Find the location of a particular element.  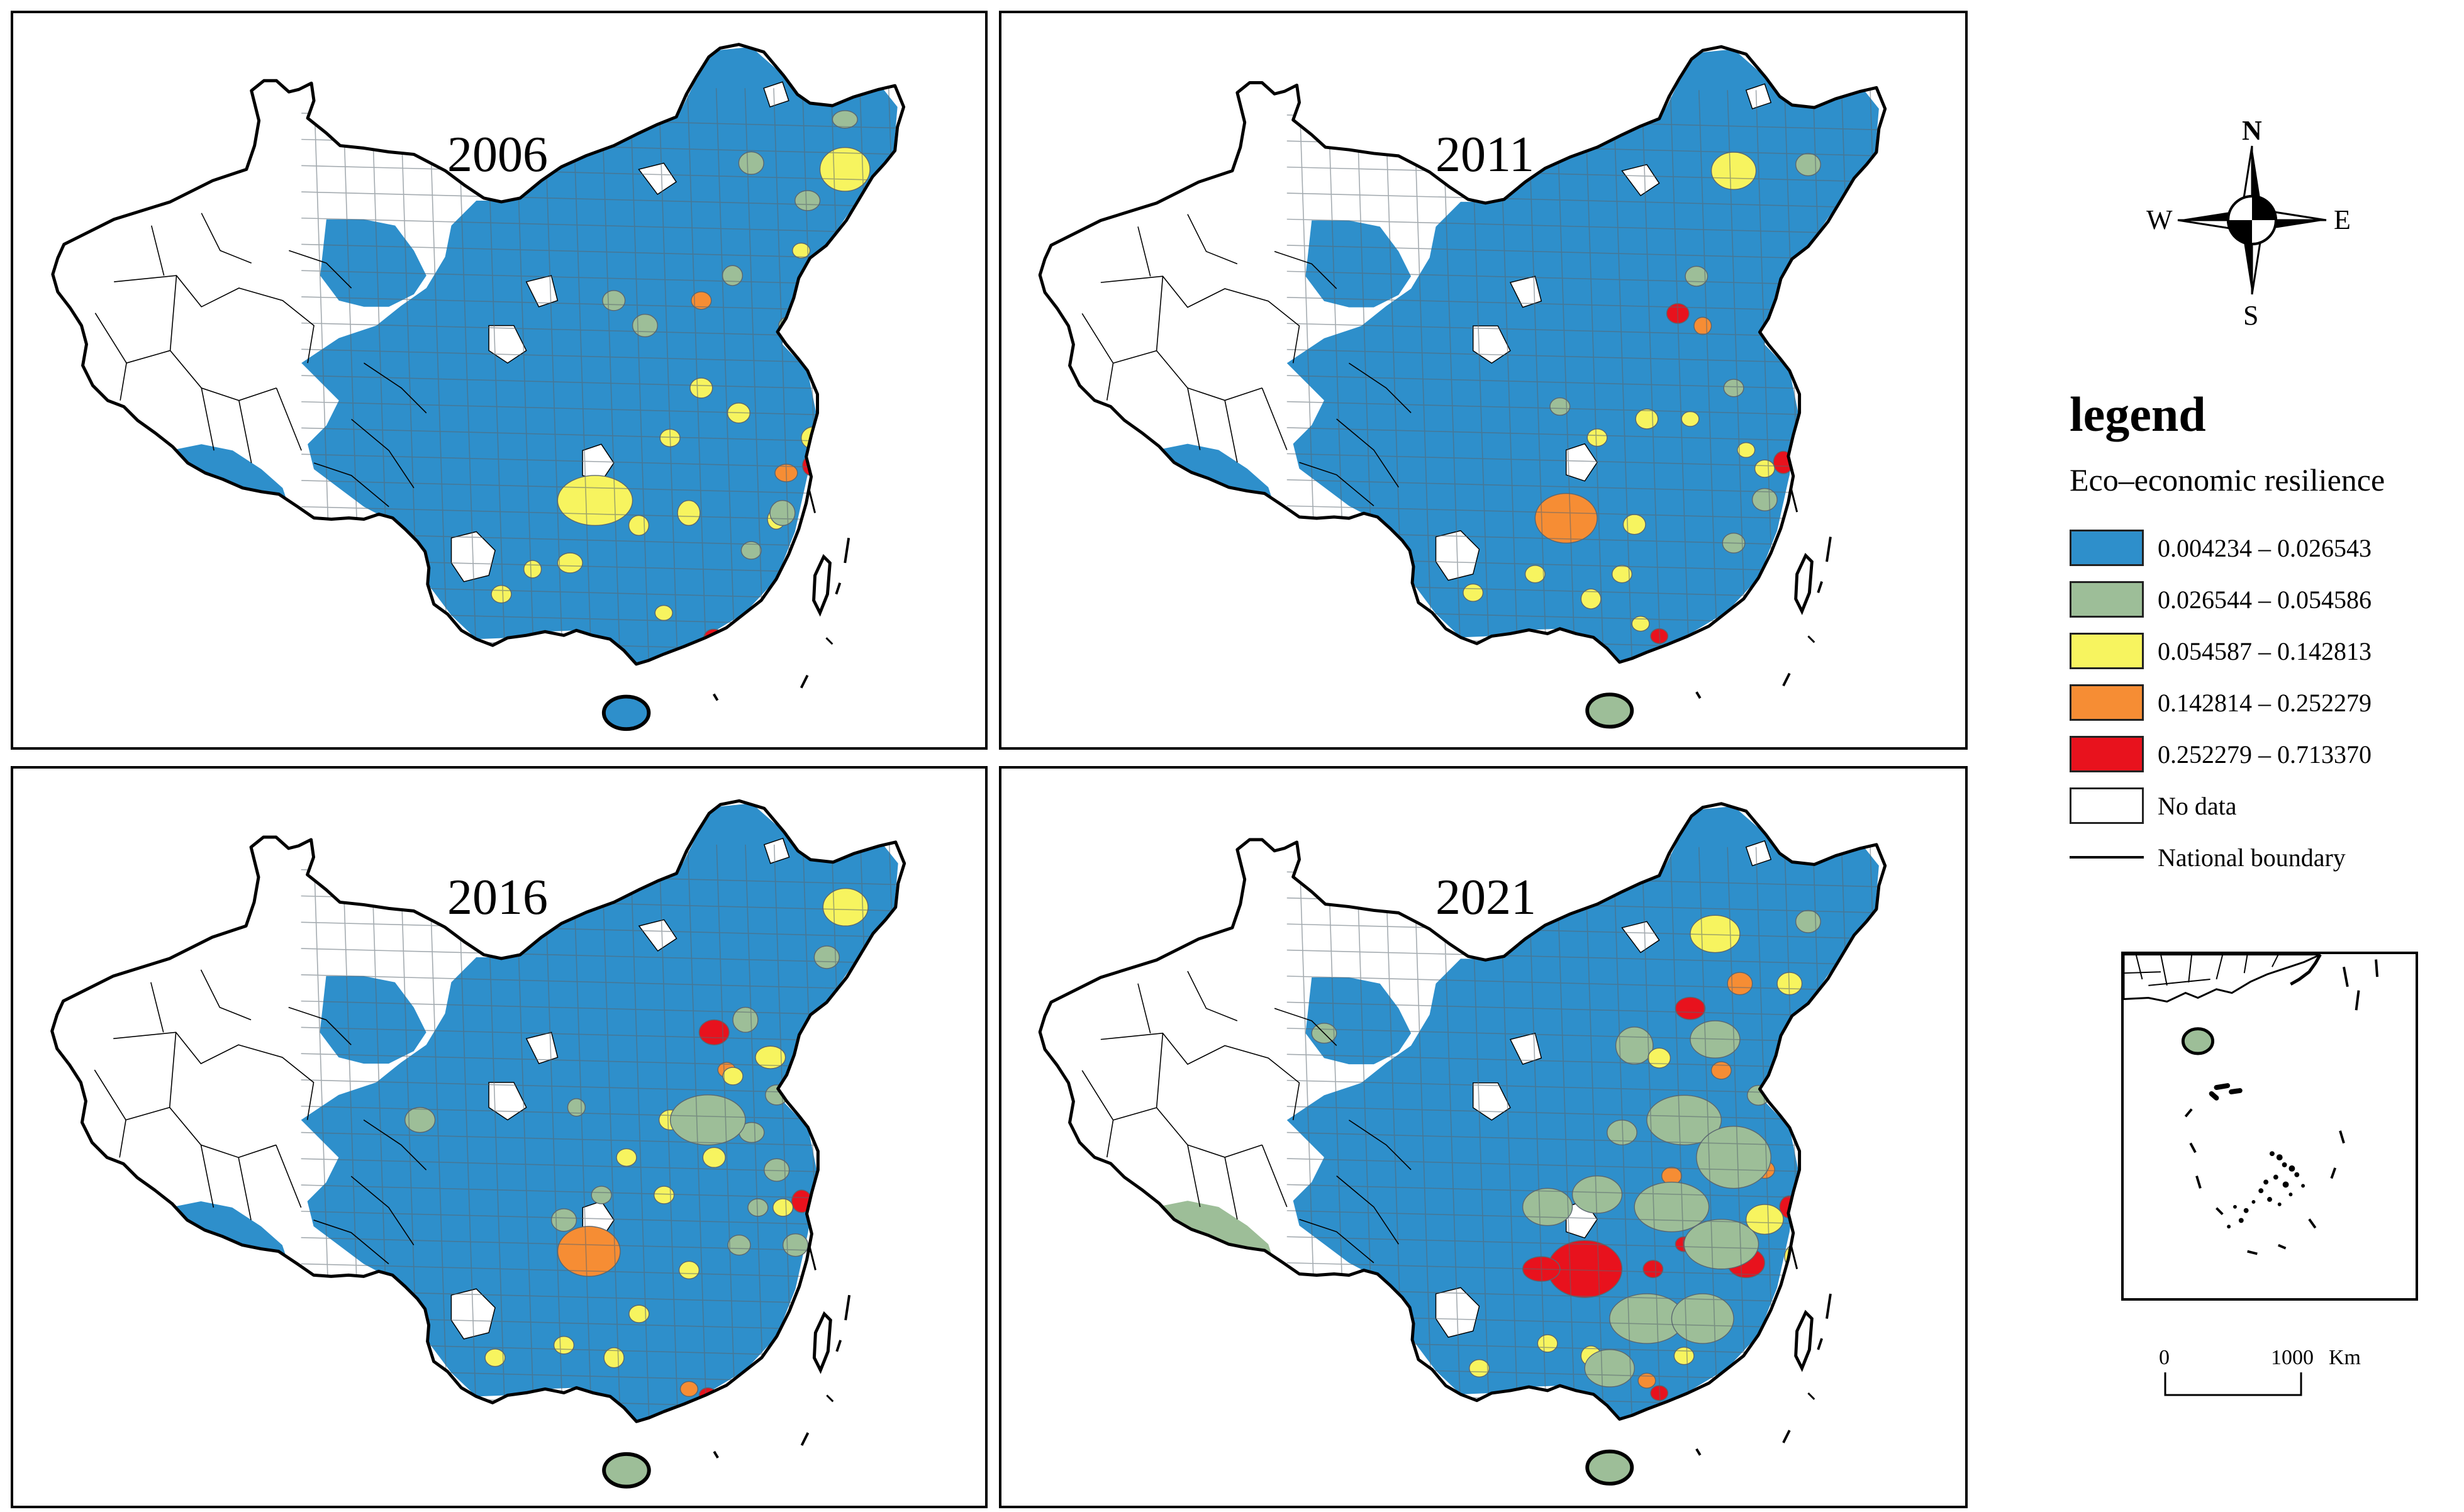

north-arrow-compass: N S W E is located at coordinates (2249, 224).